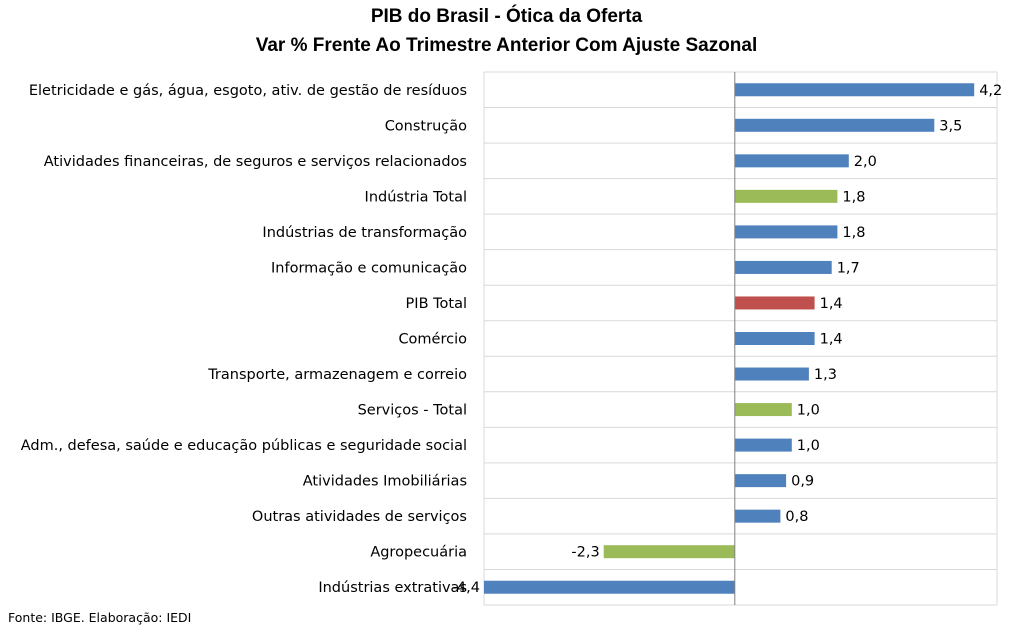 The image size is (1013, 632). I want to click on value-label: 0,9, so click(802, 482).